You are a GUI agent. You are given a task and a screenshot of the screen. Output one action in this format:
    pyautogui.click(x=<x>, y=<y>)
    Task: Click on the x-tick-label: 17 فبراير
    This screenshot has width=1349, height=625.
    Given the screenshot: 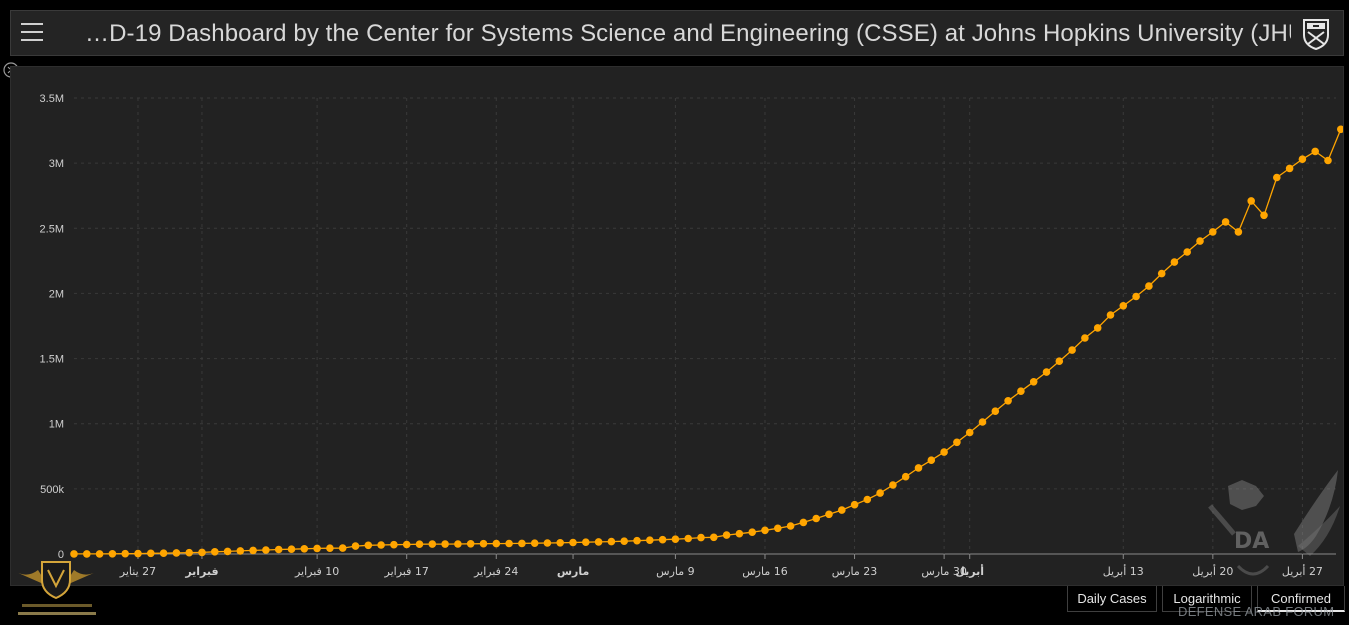 What is the action you would take?
    pyautogui.click(x=406, y=571)
    